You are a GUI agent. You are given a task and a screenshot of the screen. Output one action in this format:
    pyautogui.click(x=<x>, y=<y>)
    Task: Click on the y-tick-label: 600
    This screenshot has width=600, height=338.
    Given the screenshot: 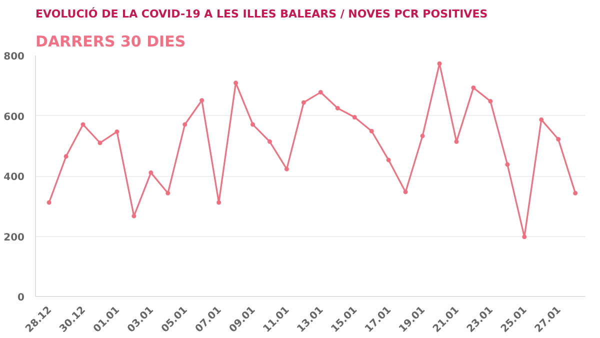 What is the action you would take?
    pyautogui.click(x=14, y=117)
    